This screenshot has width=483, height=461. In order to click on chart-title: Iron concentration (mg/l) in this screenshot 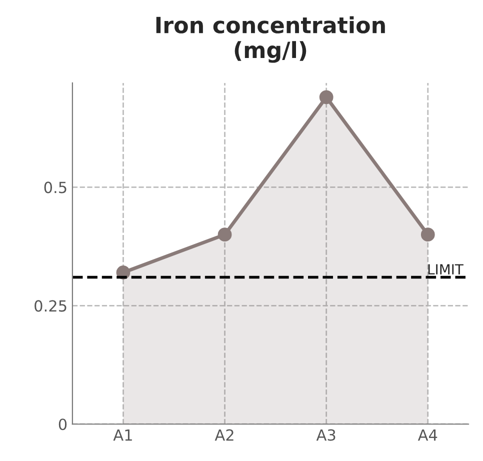, I will do `click(270, 39)`.